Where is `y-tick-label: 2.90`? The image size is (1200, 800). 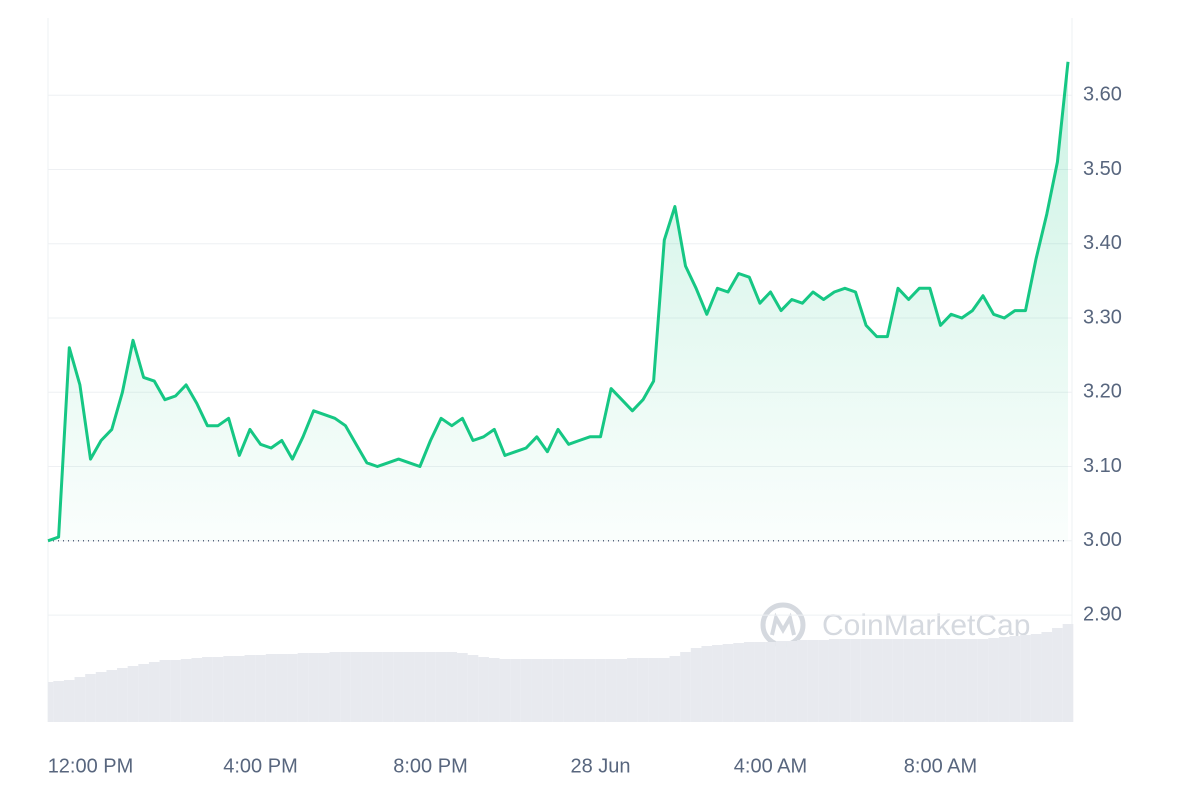
y-tick-label: 2.90 is located at coordinates (1102, 614).